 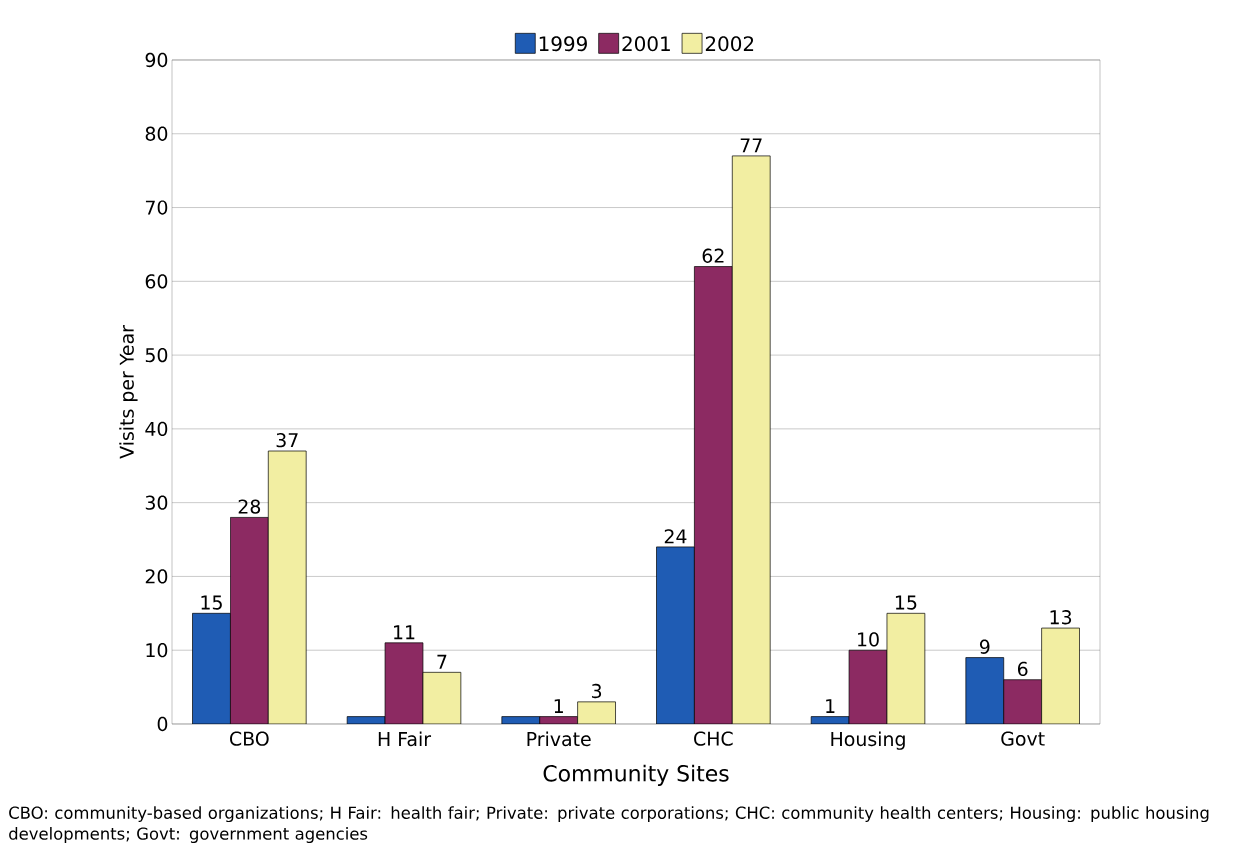 I want to click on y-tick-label: 50, so click(x=156, y=355).